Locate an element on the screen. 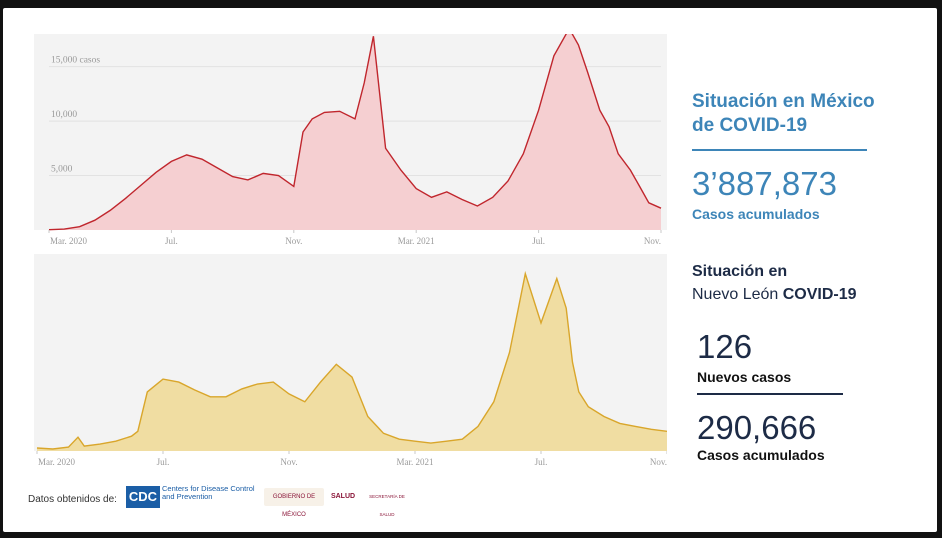 Image resolution: width=942 pixels, height=538 pixels. nl-new-label: Nuevos casos is located at coordinates (744, 377).